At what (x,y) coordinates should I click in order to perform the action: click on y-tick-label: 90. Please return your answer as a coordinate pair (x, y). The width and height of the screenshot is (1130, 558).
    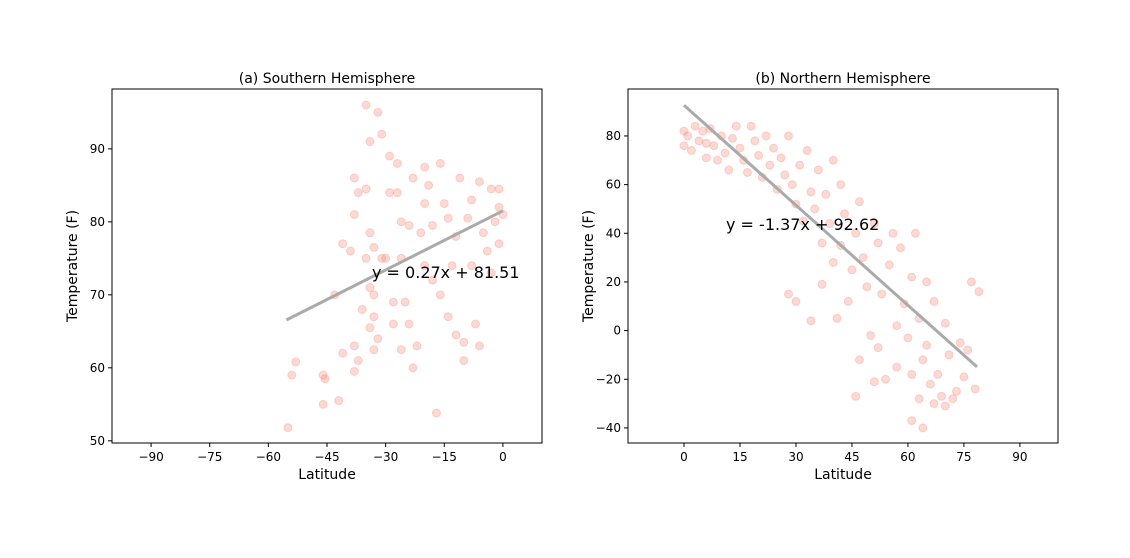
    Looking at the image, I should click on (97, 149).